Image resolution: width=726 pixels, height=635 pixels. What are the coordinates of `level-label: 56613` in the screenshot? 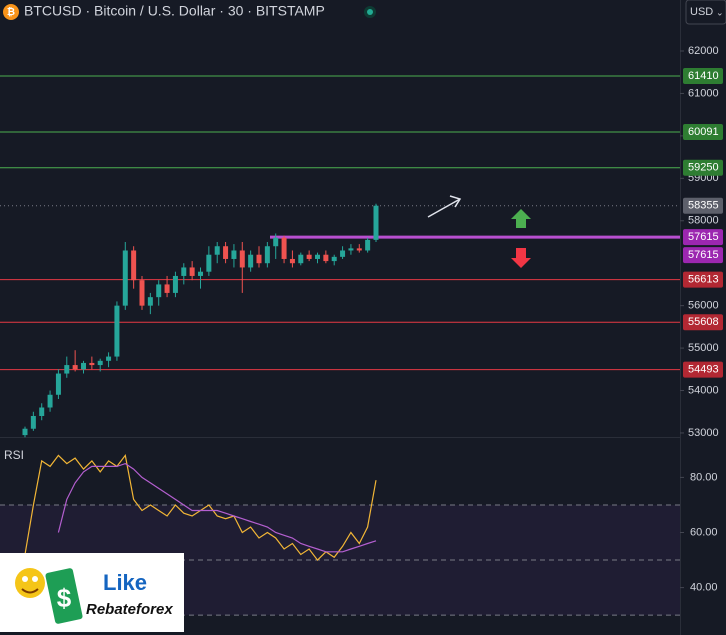 It's located at (703, 280).